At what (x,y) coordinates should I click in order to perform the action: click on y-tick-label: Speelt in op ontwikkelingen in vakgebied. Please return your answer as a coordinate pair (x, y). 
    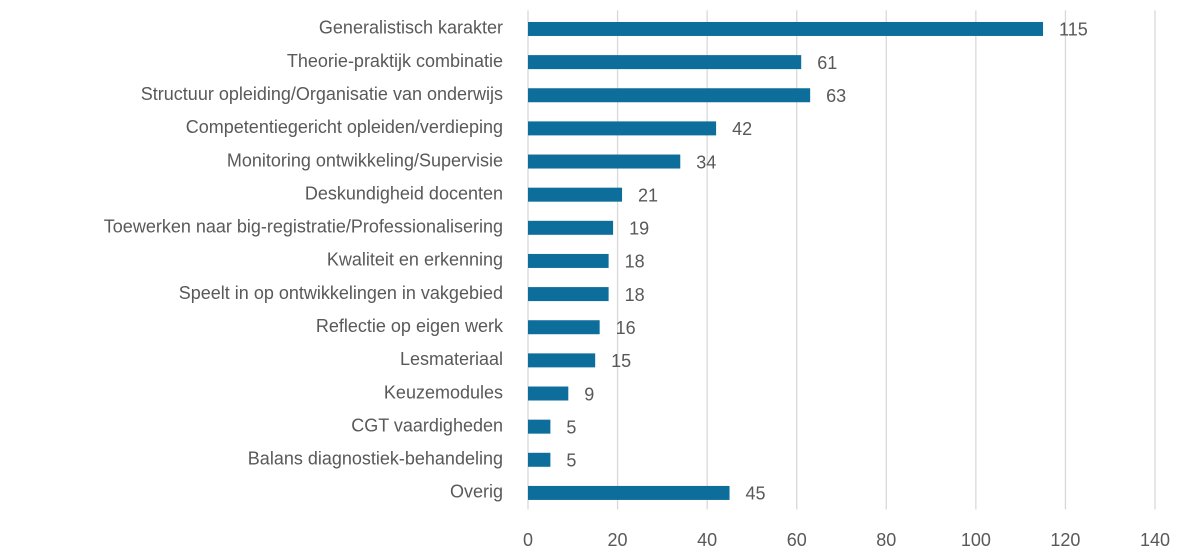
    Looking at the image, I should click on (341, 293).